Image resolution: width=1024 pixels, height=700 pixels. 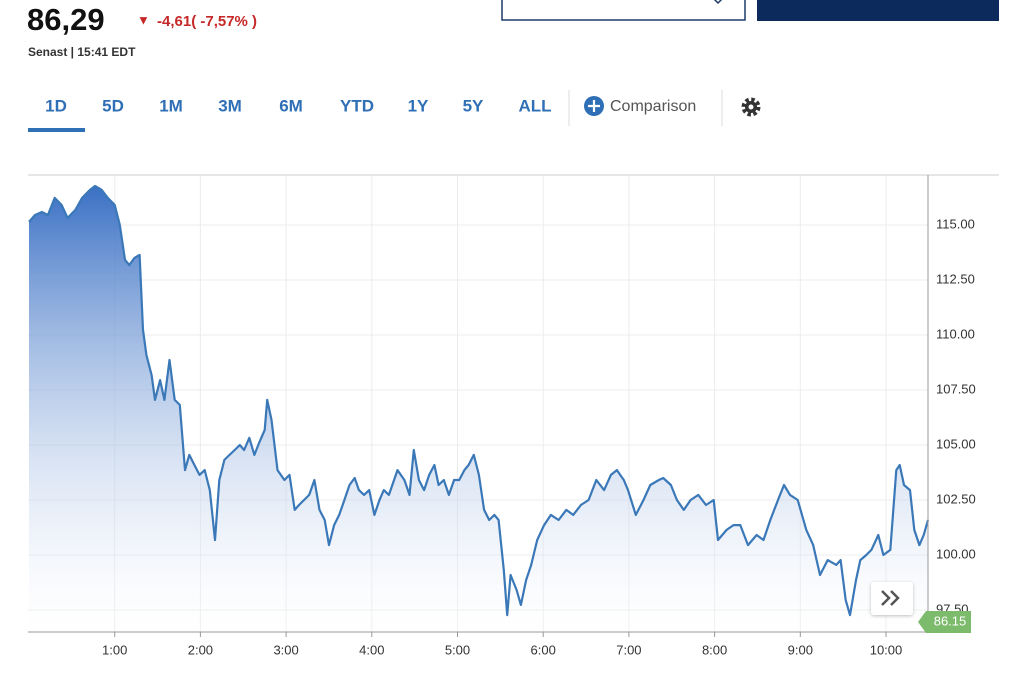 I want to click on settings-icon, so click(x=751, y=107).